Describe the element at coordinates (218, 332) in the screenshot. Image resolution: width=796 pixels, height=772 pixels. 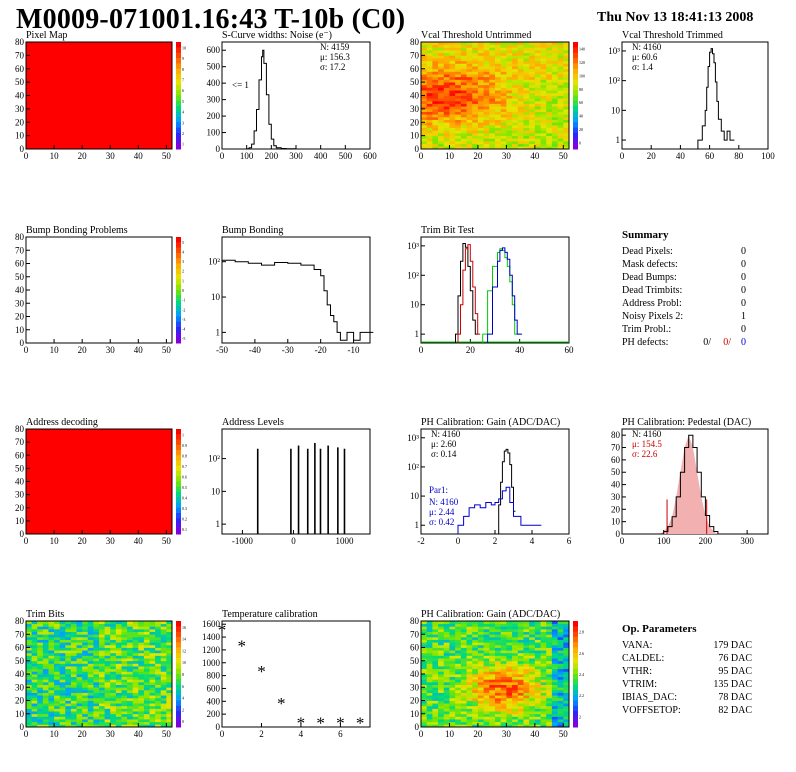
I see `y-tick-label: 1` at that location.